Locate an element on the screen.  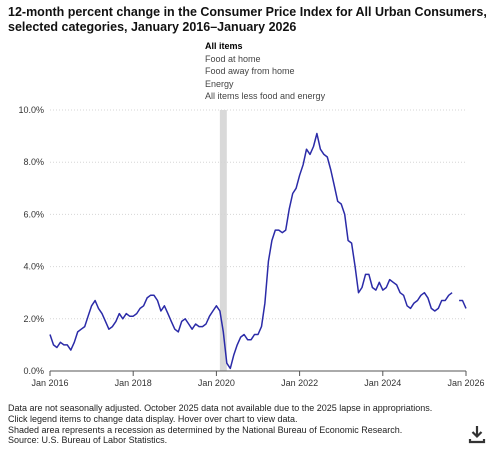
legend-item-energy: Energy is located at coordinates (250, 84).